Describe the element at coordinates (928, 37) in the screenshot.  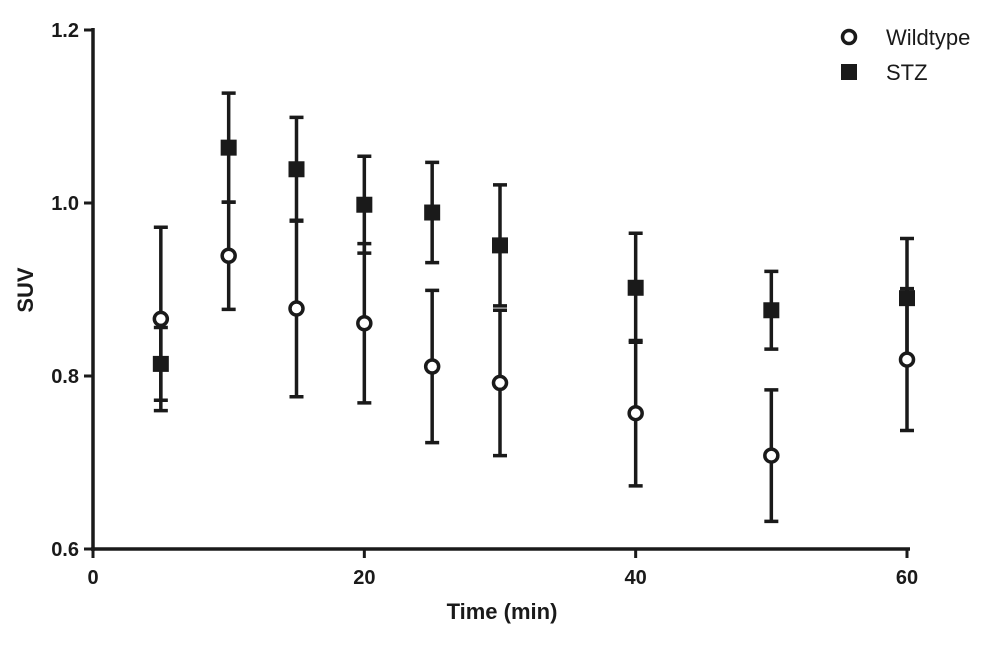
I see `legend-wildtype-label: Wildtype` at that location.